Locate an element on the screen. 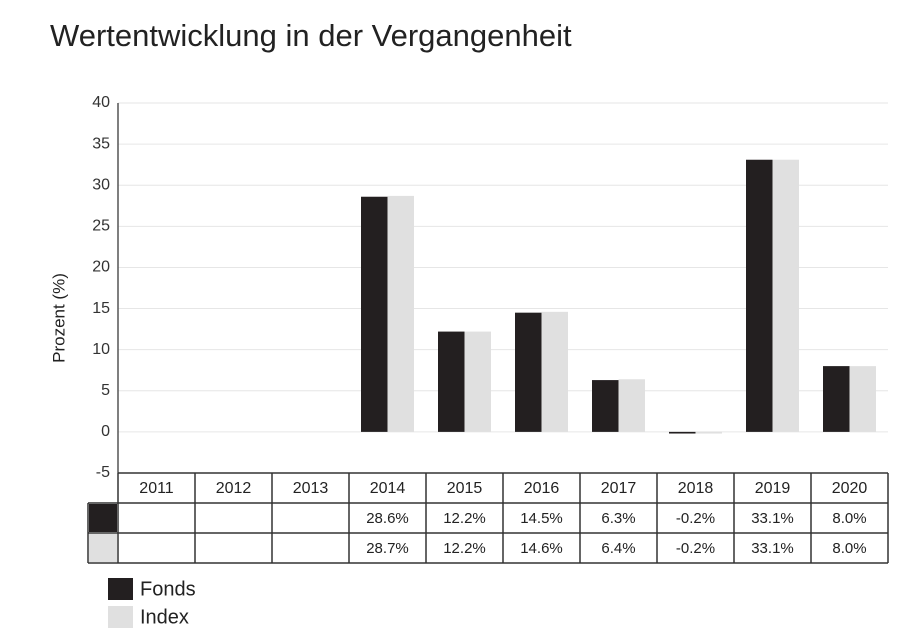 The height and width of the screenshot is (636, 923). table-cell: 6.3% is located at coordinates (618, 518).